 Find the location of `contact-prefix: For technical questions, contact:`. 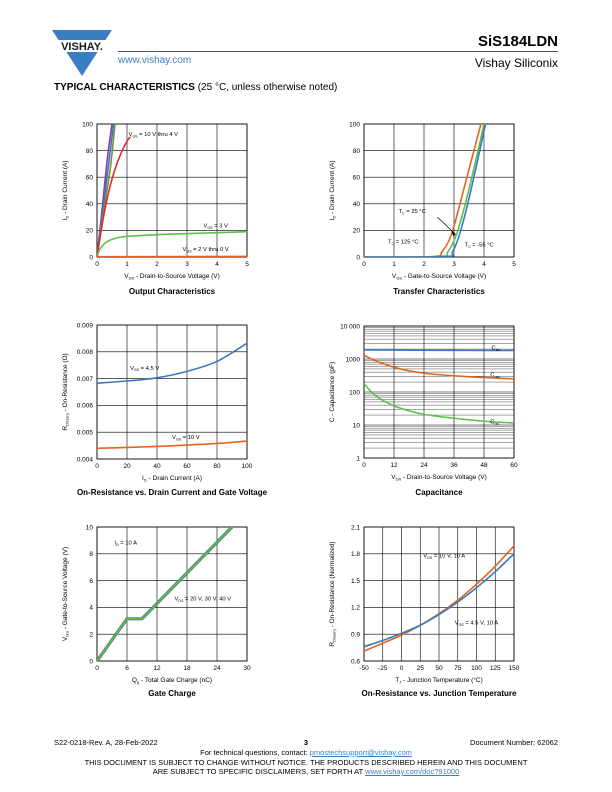

contact-prefix: For technical questions, contact: is located at coordinates (254, 752).